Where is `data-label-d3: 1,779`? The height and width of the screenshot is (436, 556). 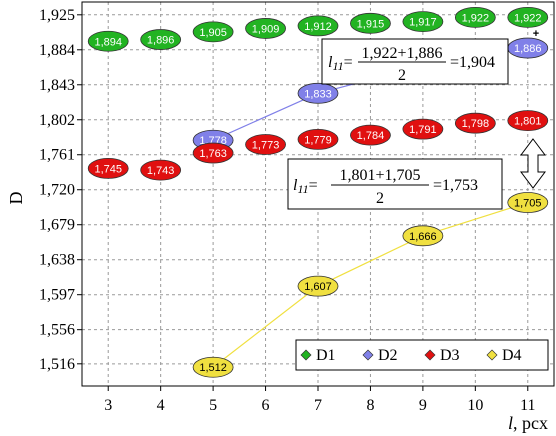 data-label-d3: 1,779 is located at coordinates (318, 140).